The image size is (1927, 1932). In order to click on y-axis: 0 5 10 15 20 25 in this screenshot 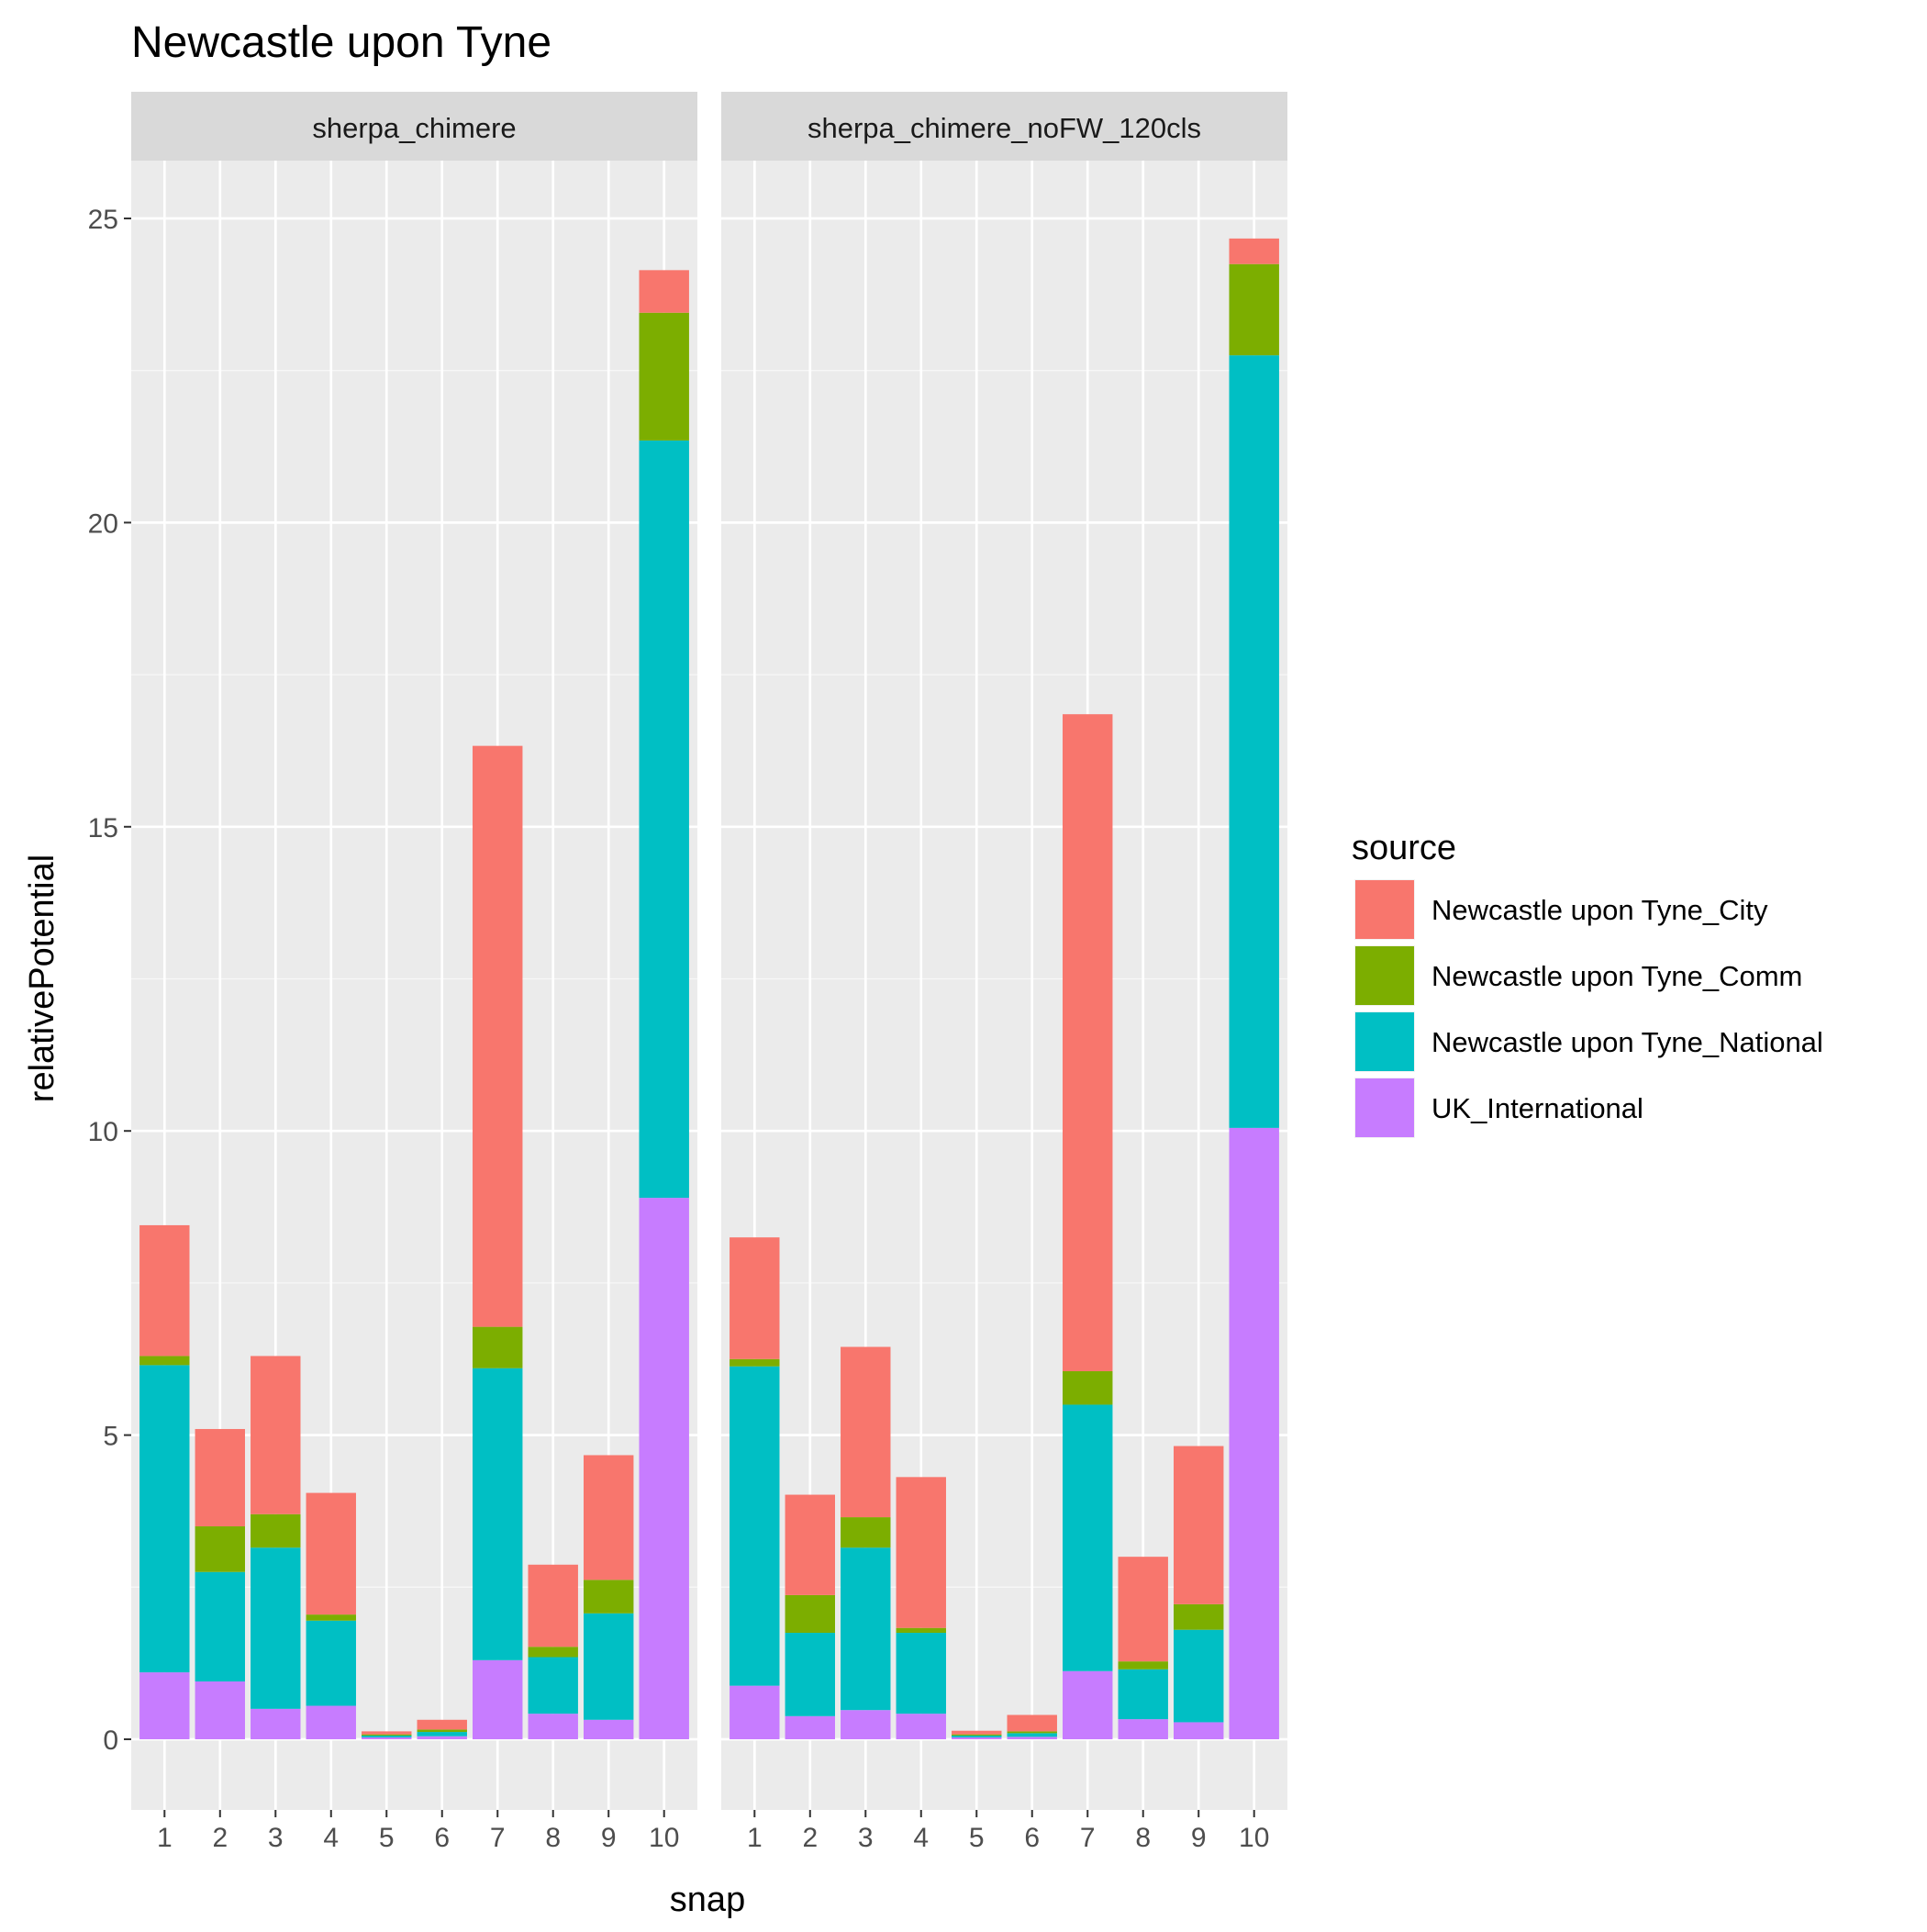, I will do `click(109, 981)`.